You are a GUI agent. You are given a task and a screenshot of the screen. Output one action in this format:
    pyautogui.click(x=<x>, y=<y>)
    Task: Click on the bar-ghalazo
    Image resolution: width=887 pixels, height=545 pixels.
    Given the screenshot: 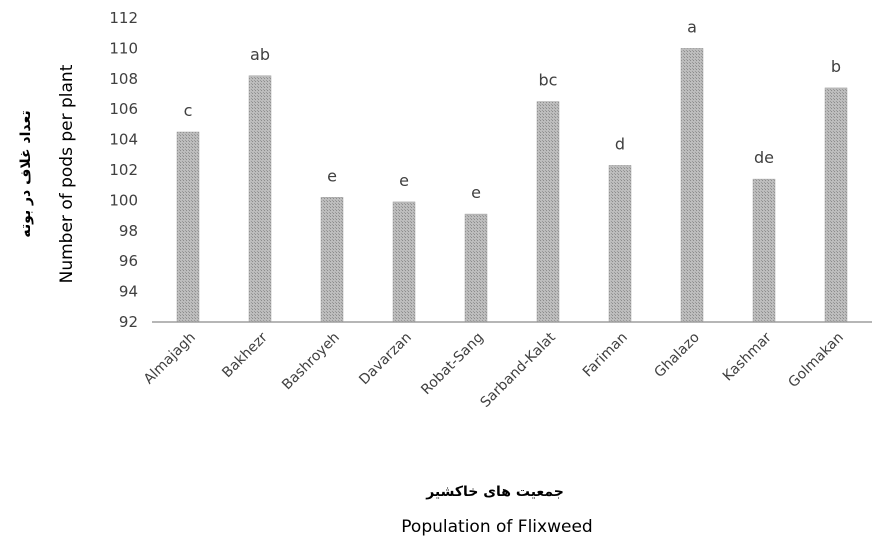 What is the action you would take?
    pyautogui.click(x=692, y=185)
    